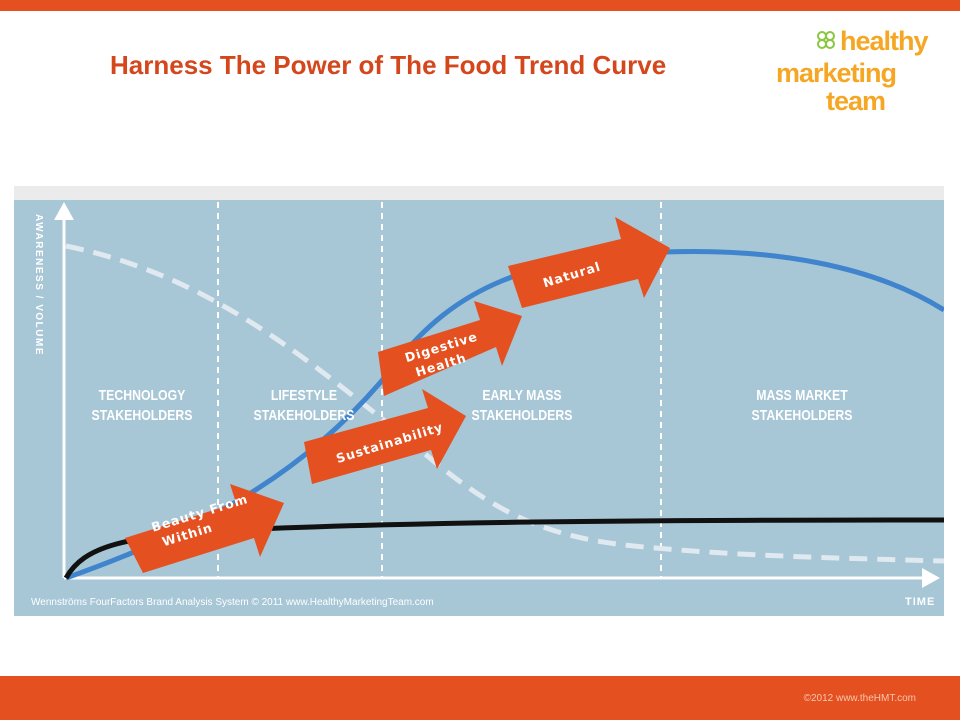  What do you see at coordinates (931, 578) in the screenshot?
I see `x-axis-arrowhead` at bounding box center [931, 578].